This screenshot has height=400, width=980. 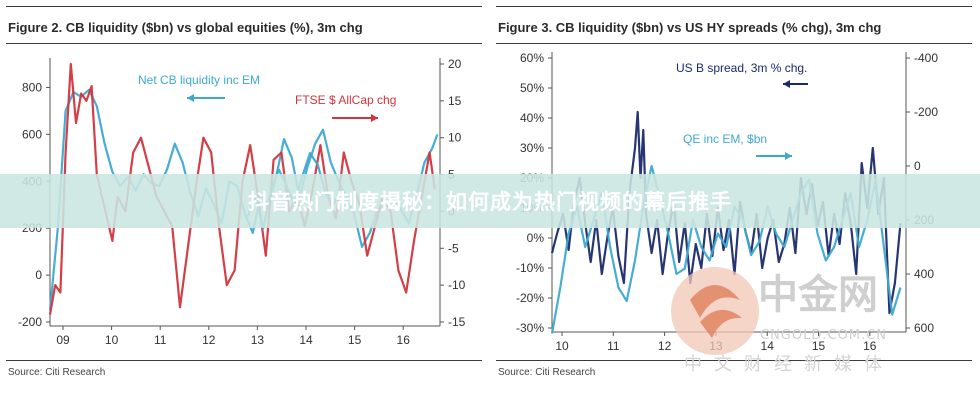 I want to click on x-tick-label: 13, so click(x=258, y=340).